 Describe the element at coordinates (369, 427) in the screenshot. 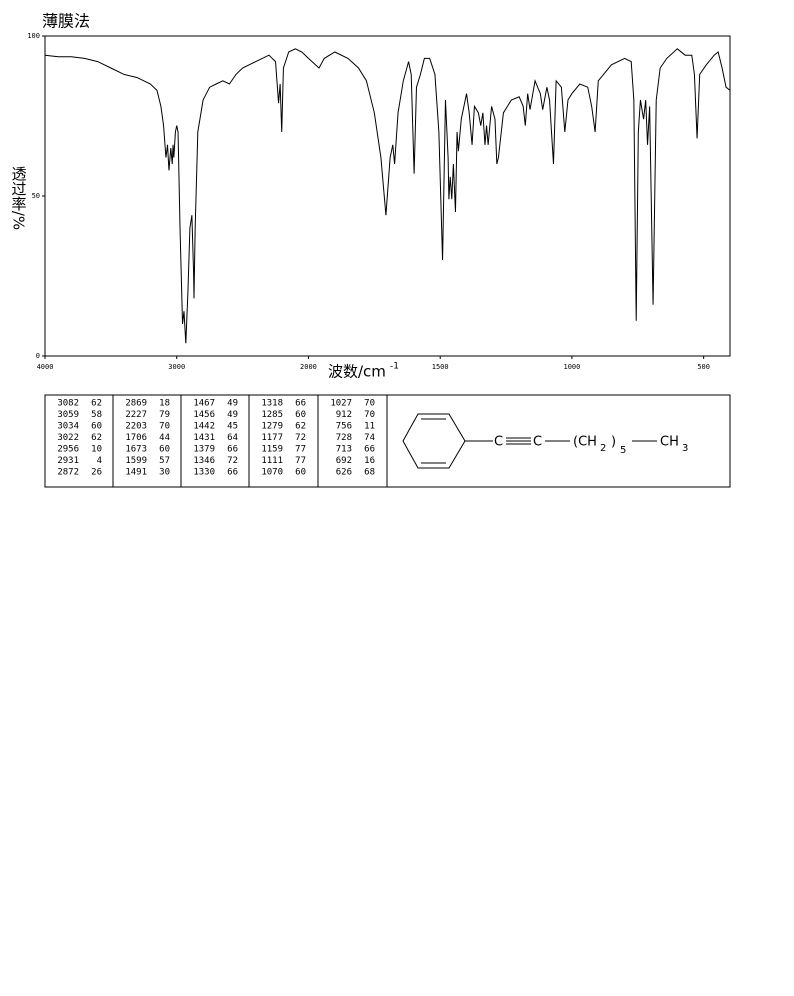

I see `peak-transmittance: 11` at that location.